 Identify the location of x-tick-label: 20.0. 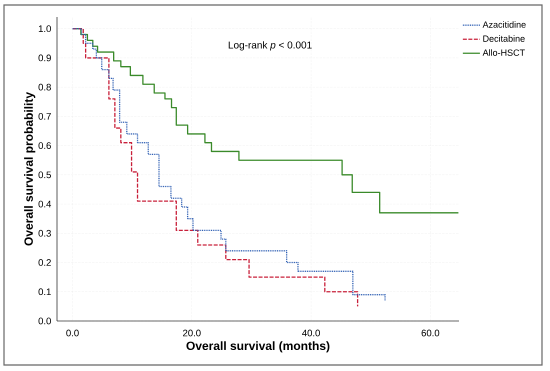
(192, 333).